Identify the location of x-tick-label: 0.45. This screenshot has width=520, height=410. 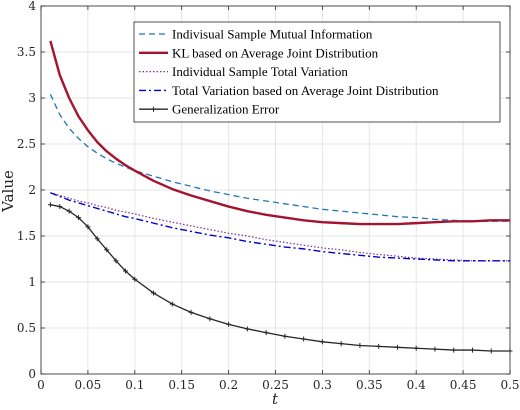
(463, 385).